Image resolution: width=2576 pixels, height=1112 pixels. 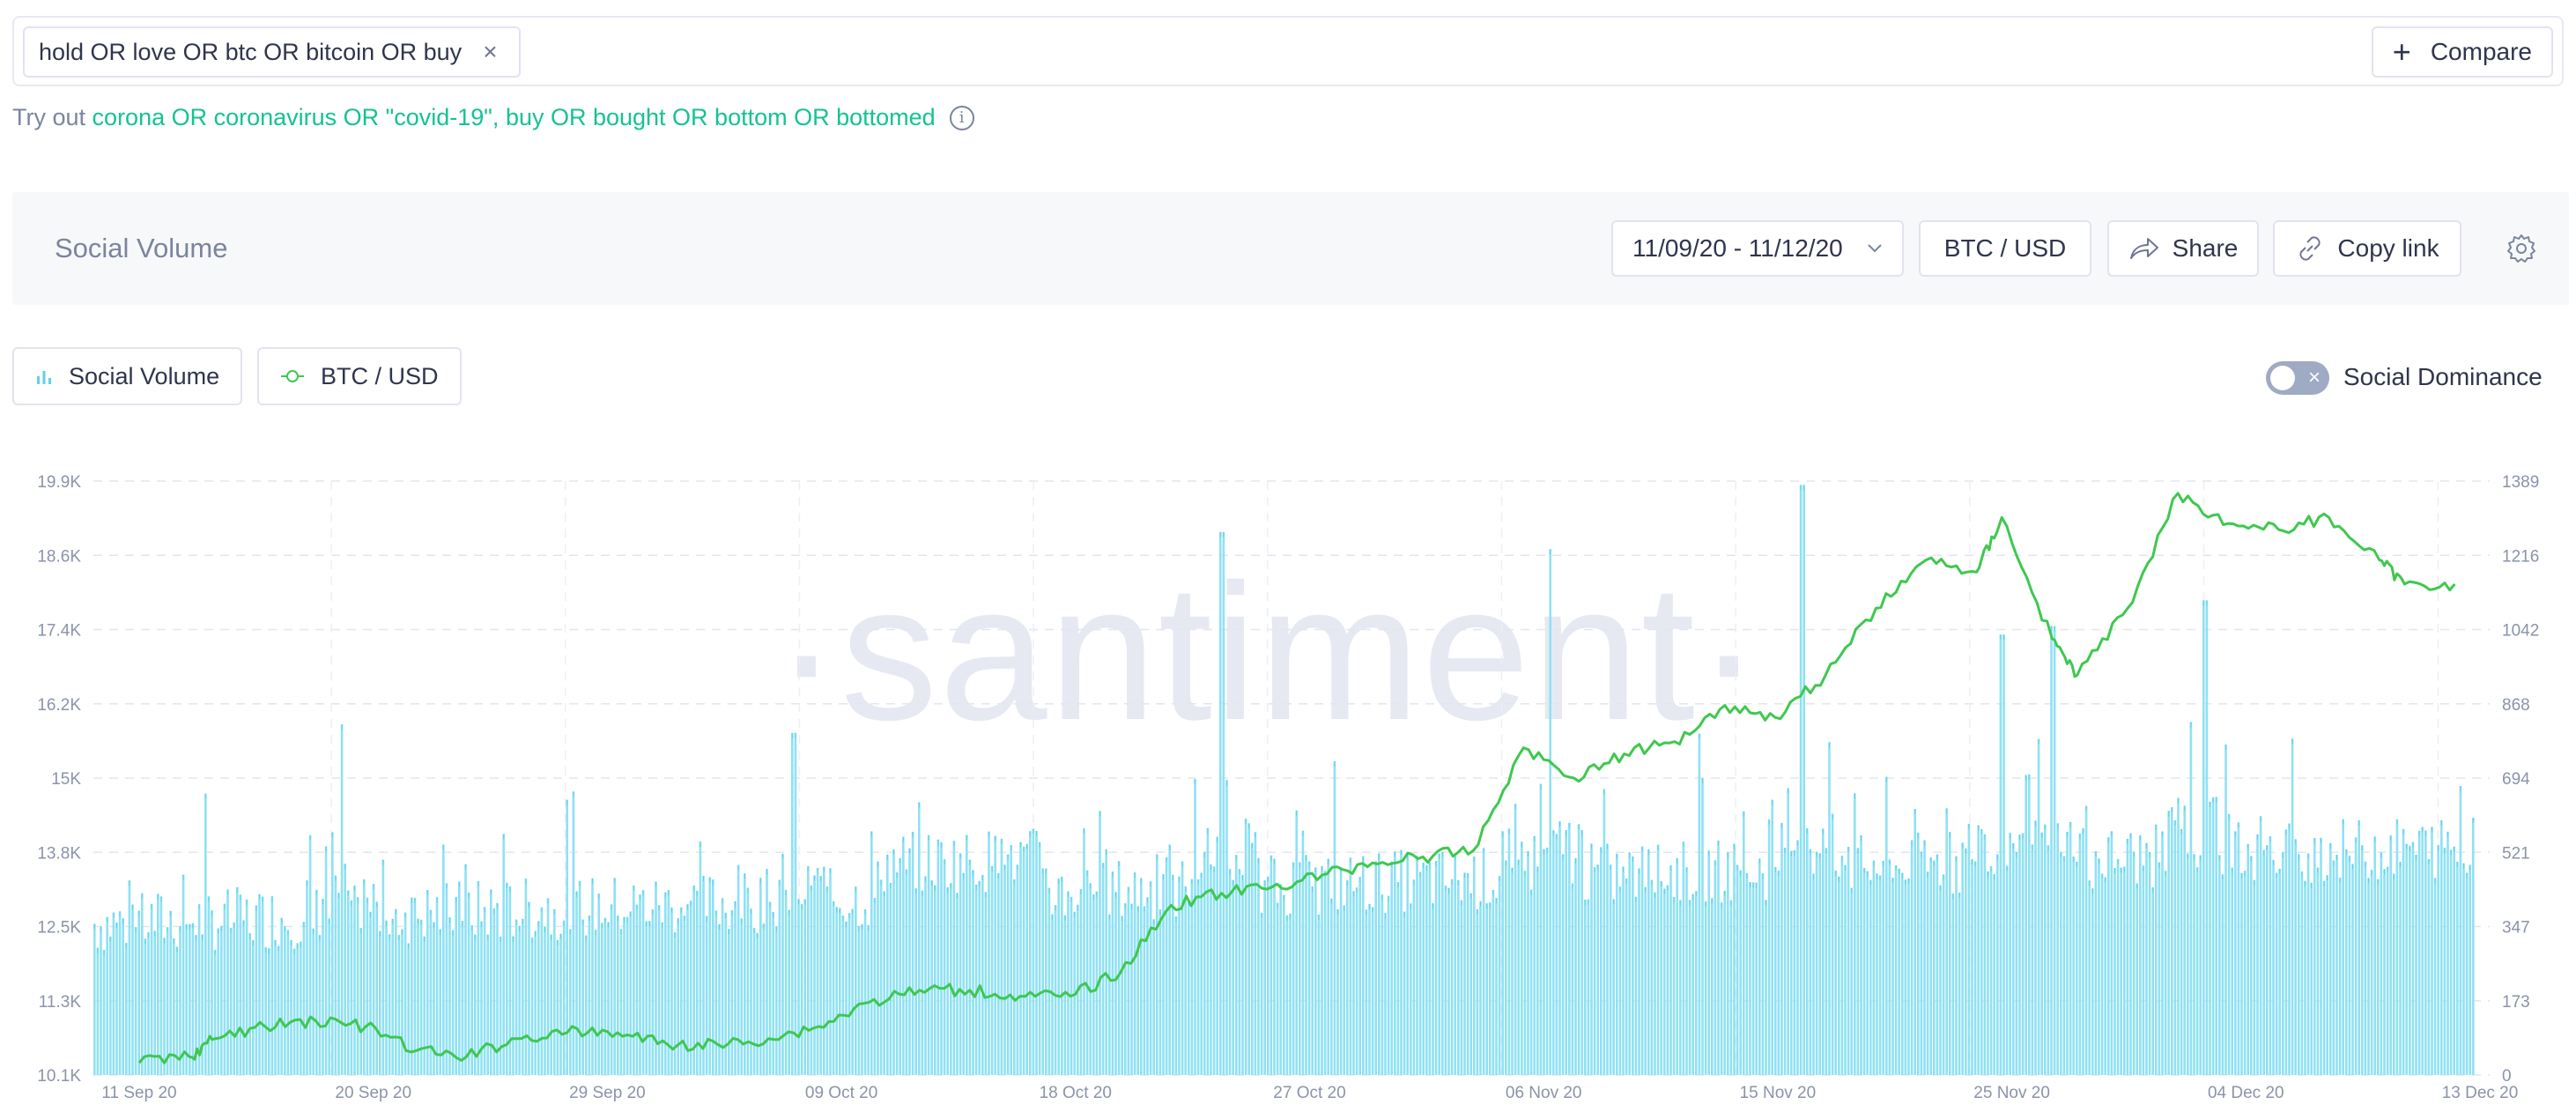 What do you see at coordinates (2516, 780) in the screenshot?
I see `right-axis-tick: 694` at bounding box center [2516, 780].